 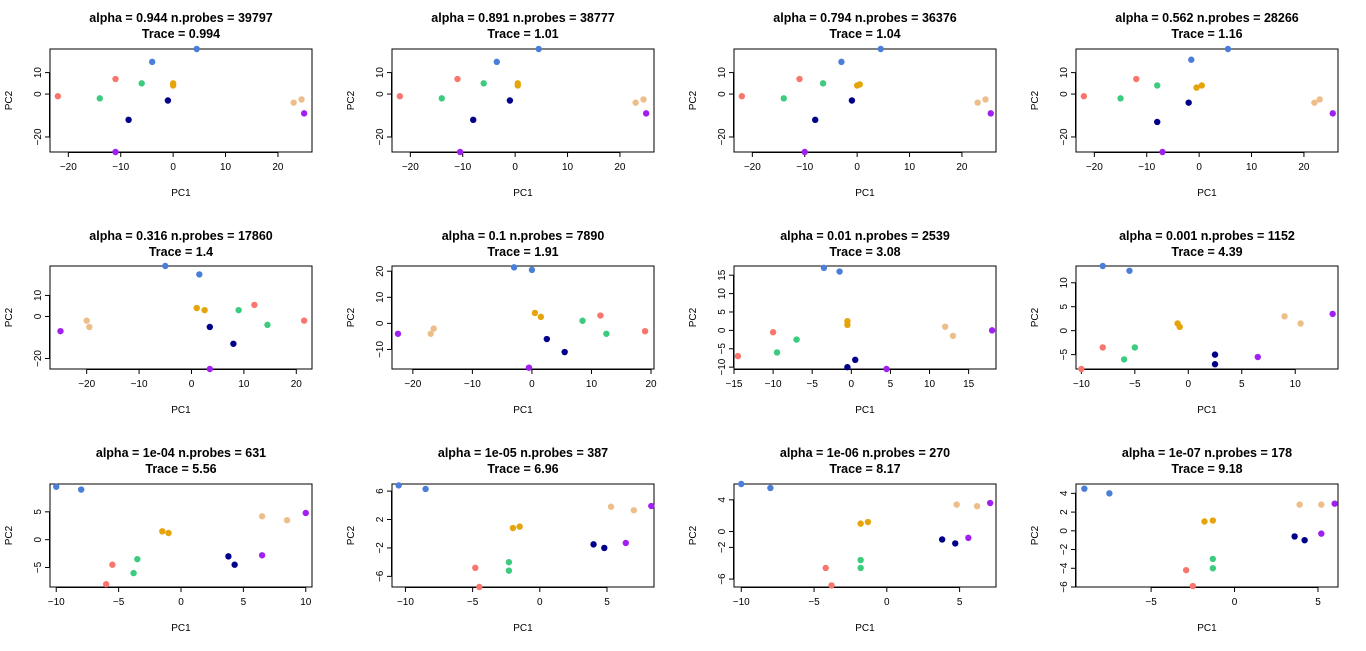 I want to click on panel-title: alpha = 0.944 n.probes = 39797, so click(x=180, y=18).